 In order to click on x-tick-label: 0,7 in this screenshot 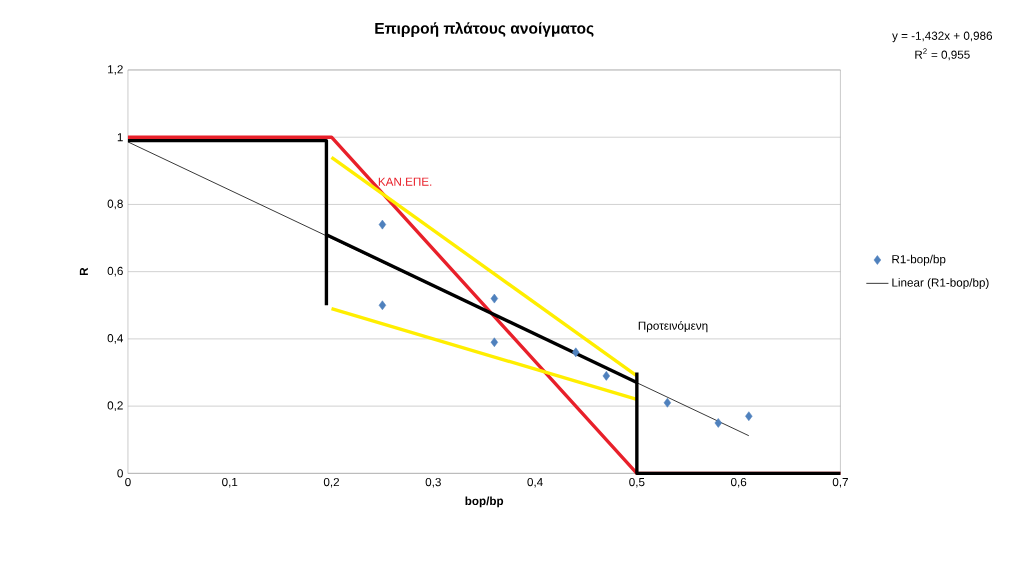, I will do `click(840, 483)`.